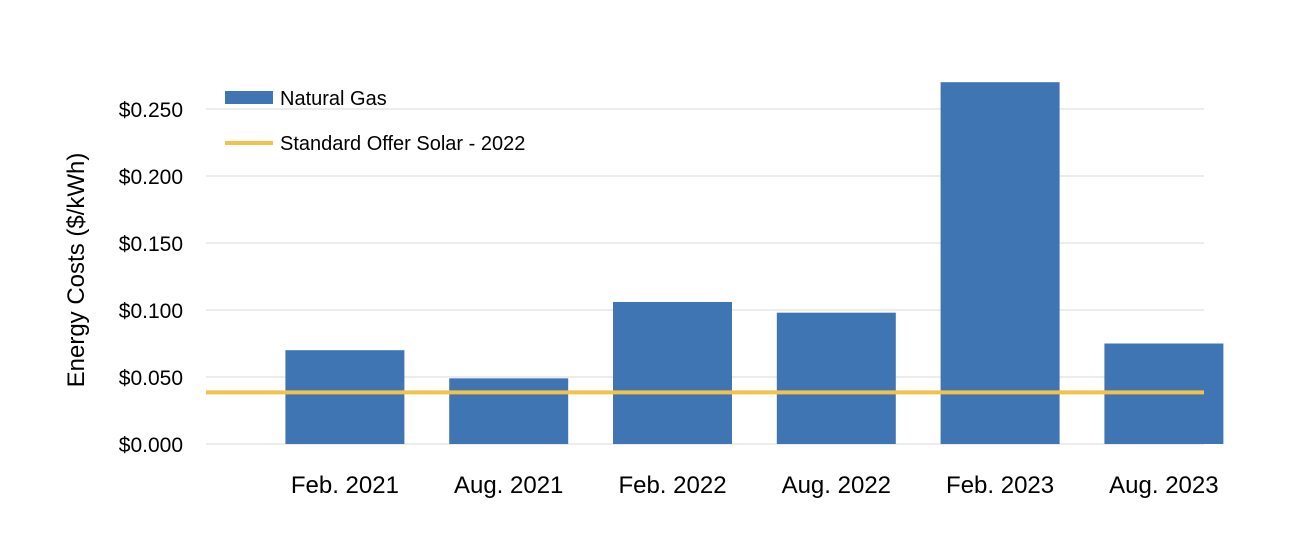 The height and width of the screenshot is (548, 1310). What do you see at coordinates (76, 270) in the screenshot?
I see `y-axis-title: Energy Costs ($/kWh)` at bounding box center [76, 270].